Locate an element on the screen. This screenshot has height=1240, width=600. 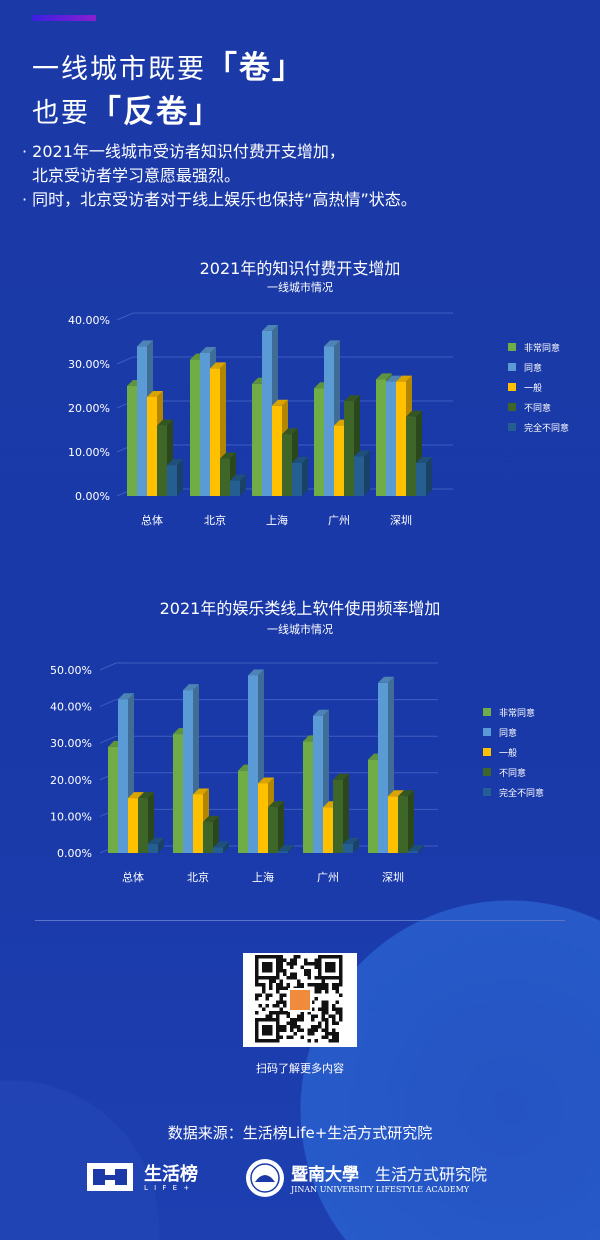
y-tick-label: 40.00% is located at coordinates (71, 707).